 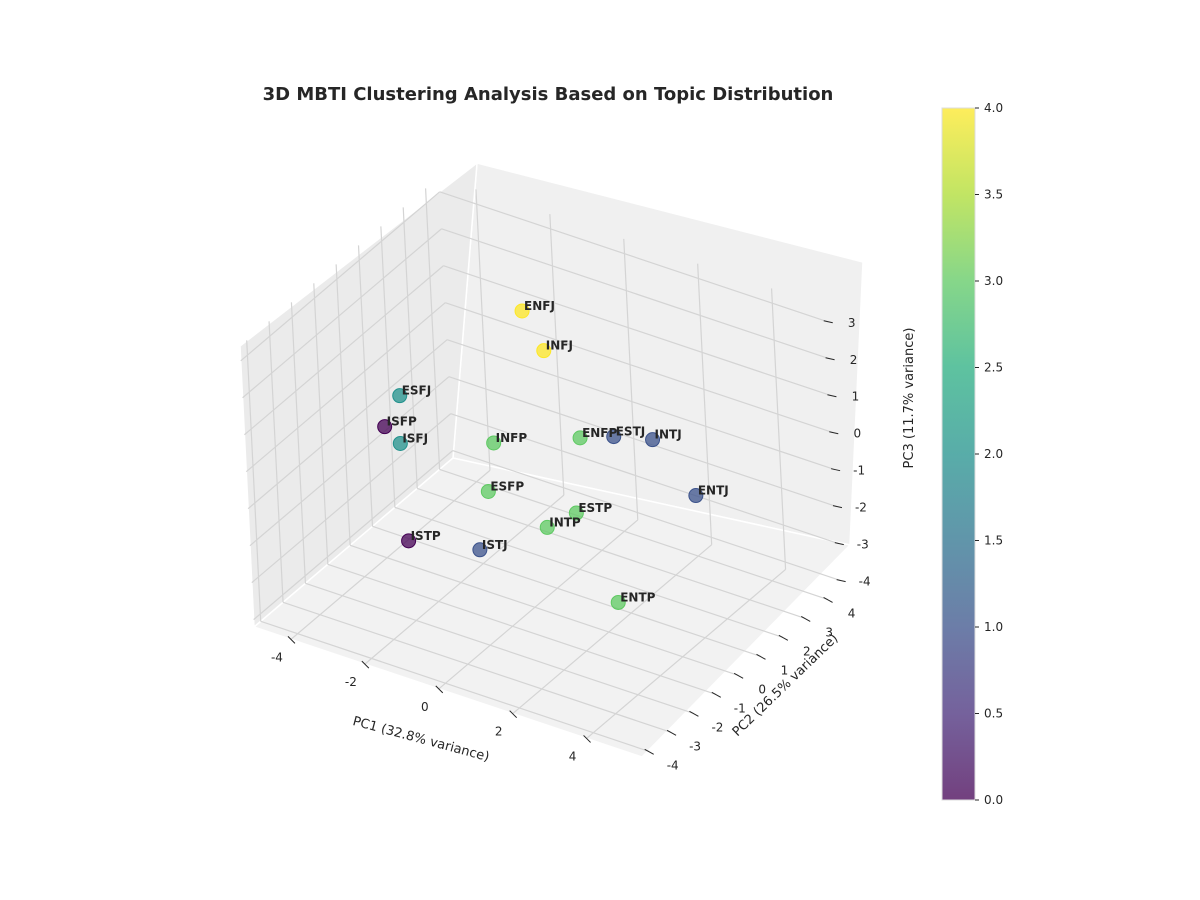 What do you see at coordinates (857, 434) in the screenshot?
I see `z-tick-label: 0` at bounding box center [857, 434].